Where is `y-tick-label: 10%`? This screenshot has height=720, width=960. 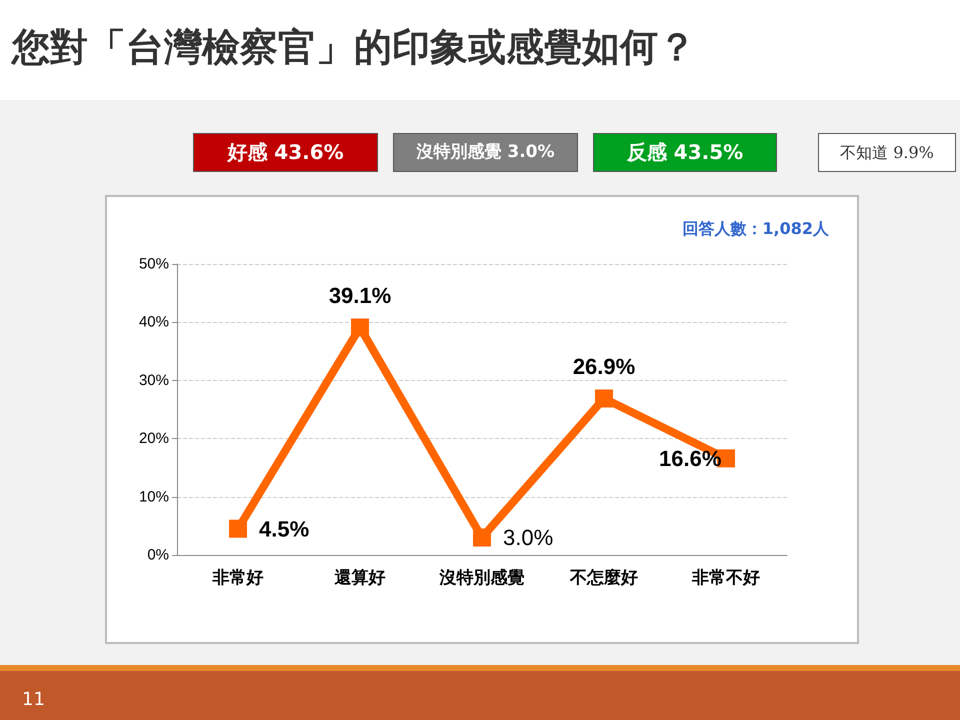
y-tick-label: 10% is located at coordinates (153, 497).